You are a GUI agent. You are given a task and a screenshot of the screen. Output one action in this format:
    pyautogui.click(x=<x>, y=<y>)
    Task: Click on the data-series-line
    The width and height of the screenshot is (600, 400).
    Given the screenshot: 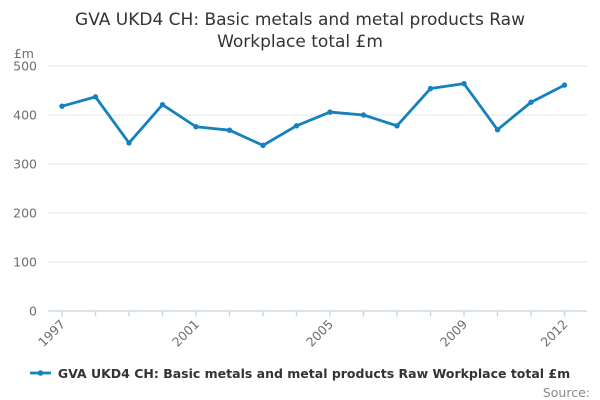 What is the action you would take?
    pyautogui.click(x=313, y=114)
    